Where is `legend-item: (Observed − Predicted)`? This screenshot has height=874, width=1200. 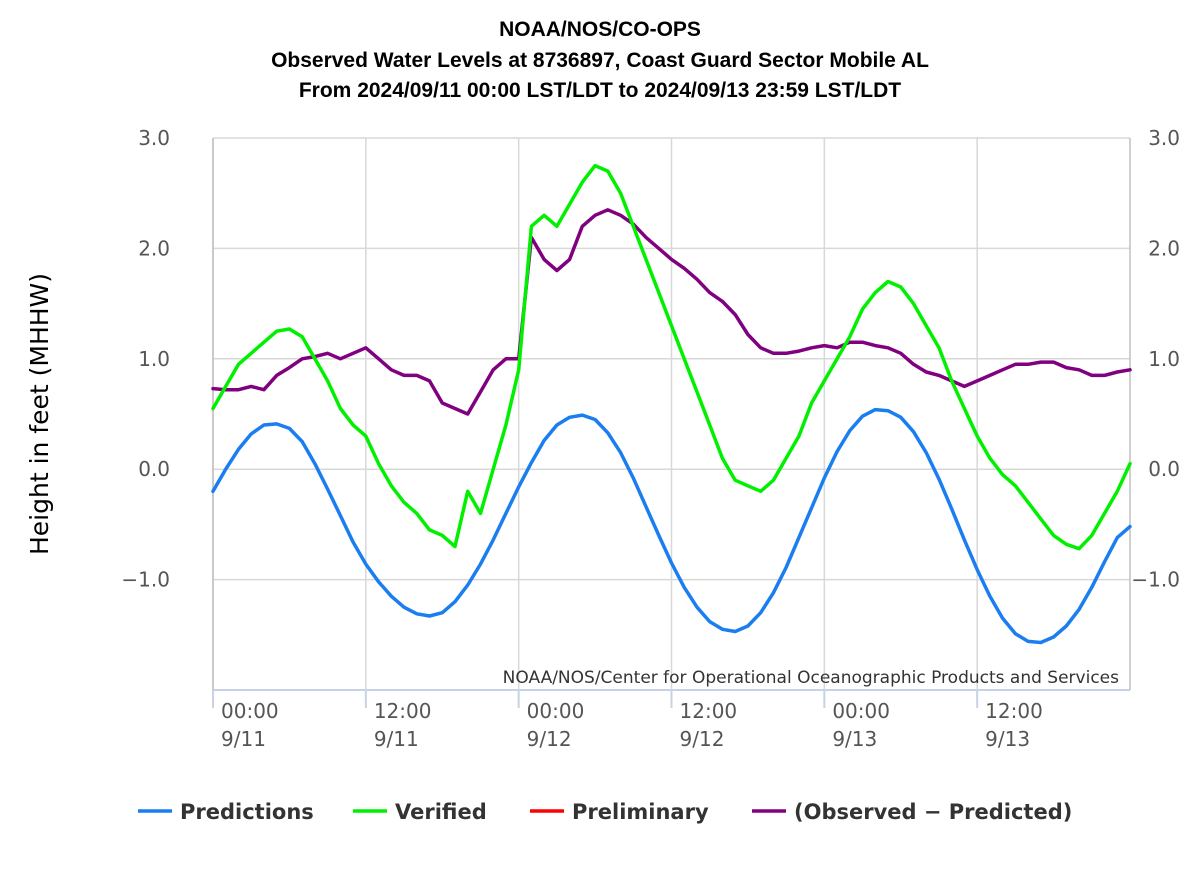
legend-item: (Observed − Predicted) is located at coordinates (912, 812).